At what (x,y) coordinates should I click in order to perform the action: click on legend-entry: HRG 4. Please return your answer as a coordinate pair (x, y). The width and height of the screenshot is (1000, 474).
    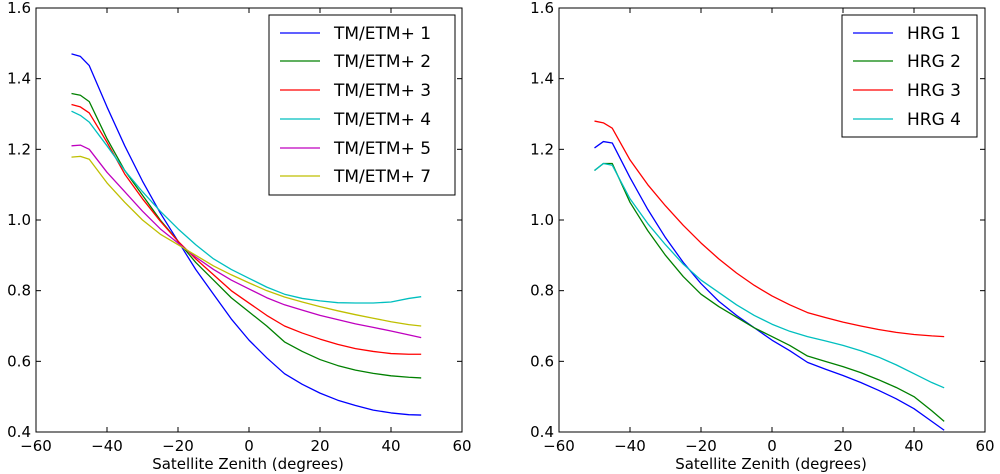
    Looking at the image, I should click on (934, 120).